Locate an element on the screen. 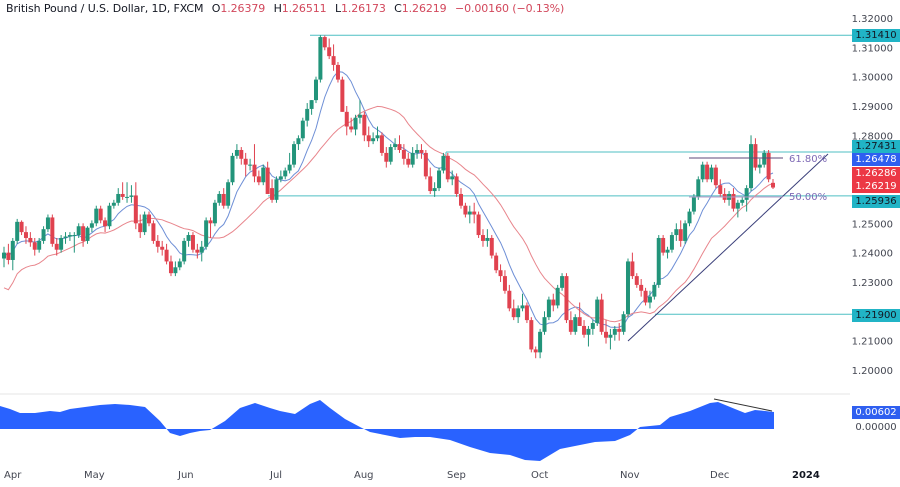  fib-500-label: 50.00% is located at coordinates (808, 197).